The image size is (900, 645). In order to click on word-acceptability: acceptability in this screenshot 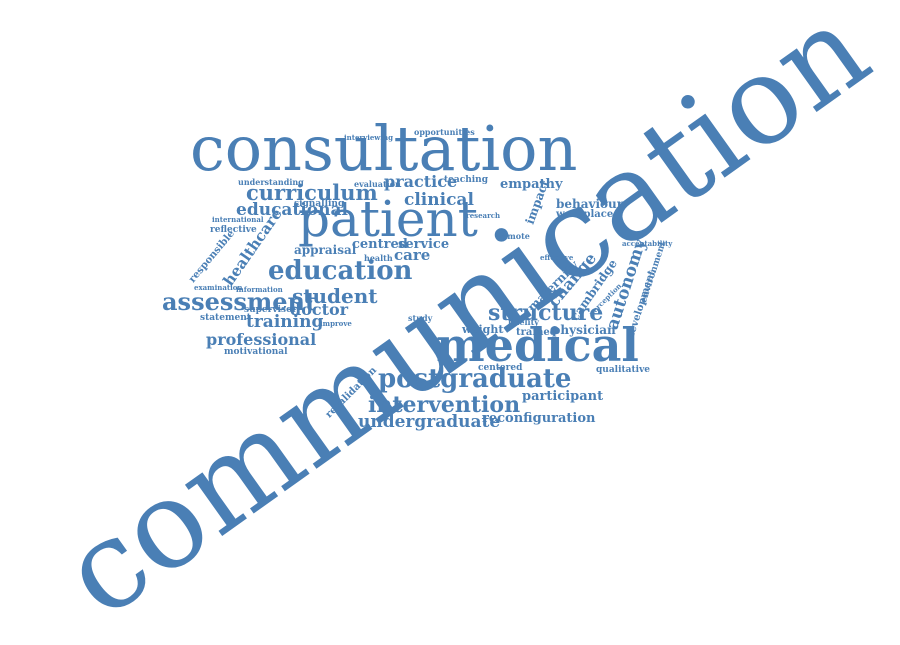, I will do `click(647, 243)`.